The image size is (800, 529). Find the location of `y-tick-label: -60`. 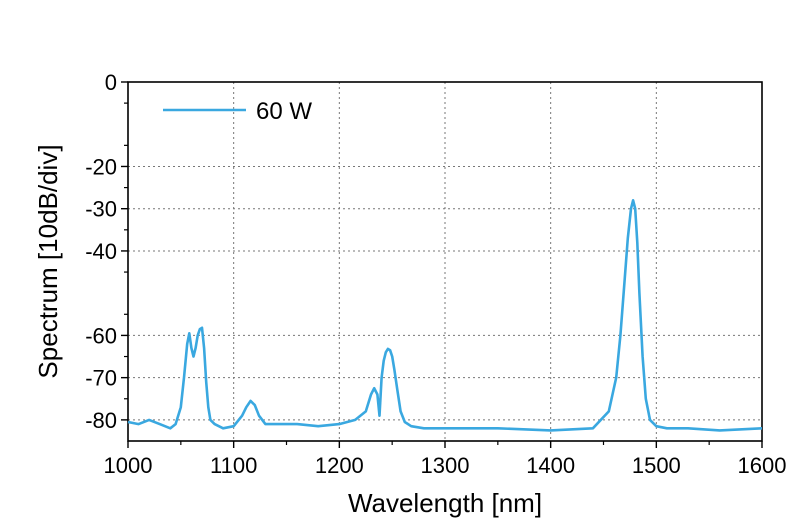

y-tick-label: -60 is located at coordinates (101, 335).